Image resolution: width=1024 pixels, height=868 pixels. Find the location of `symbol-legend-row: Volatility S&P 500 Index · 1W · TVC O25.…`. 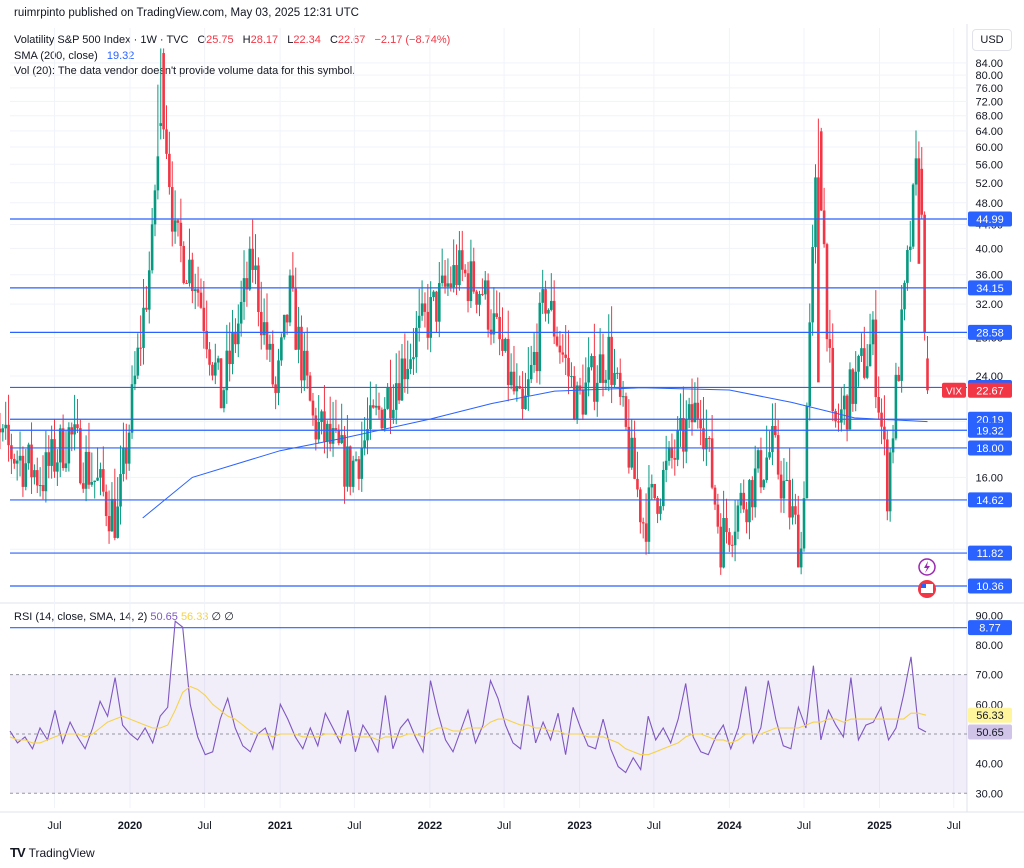

symbol-legend-row: Volatility S&P 500 Index · 1W · TVC O25.… is located at coordinates (232, 41).